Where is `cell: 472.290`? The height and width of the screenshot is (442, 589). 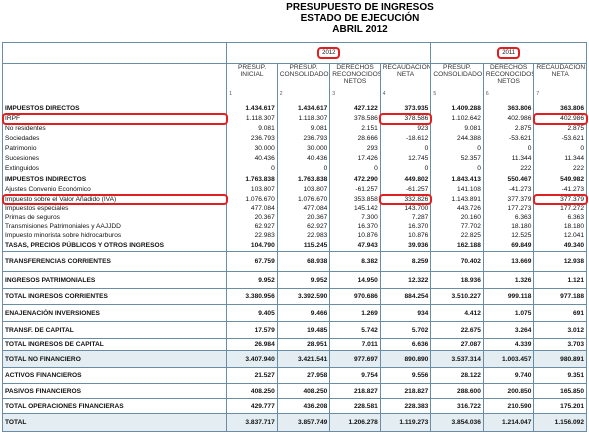
cell: 472.290 is located at coordinates (355, 179).